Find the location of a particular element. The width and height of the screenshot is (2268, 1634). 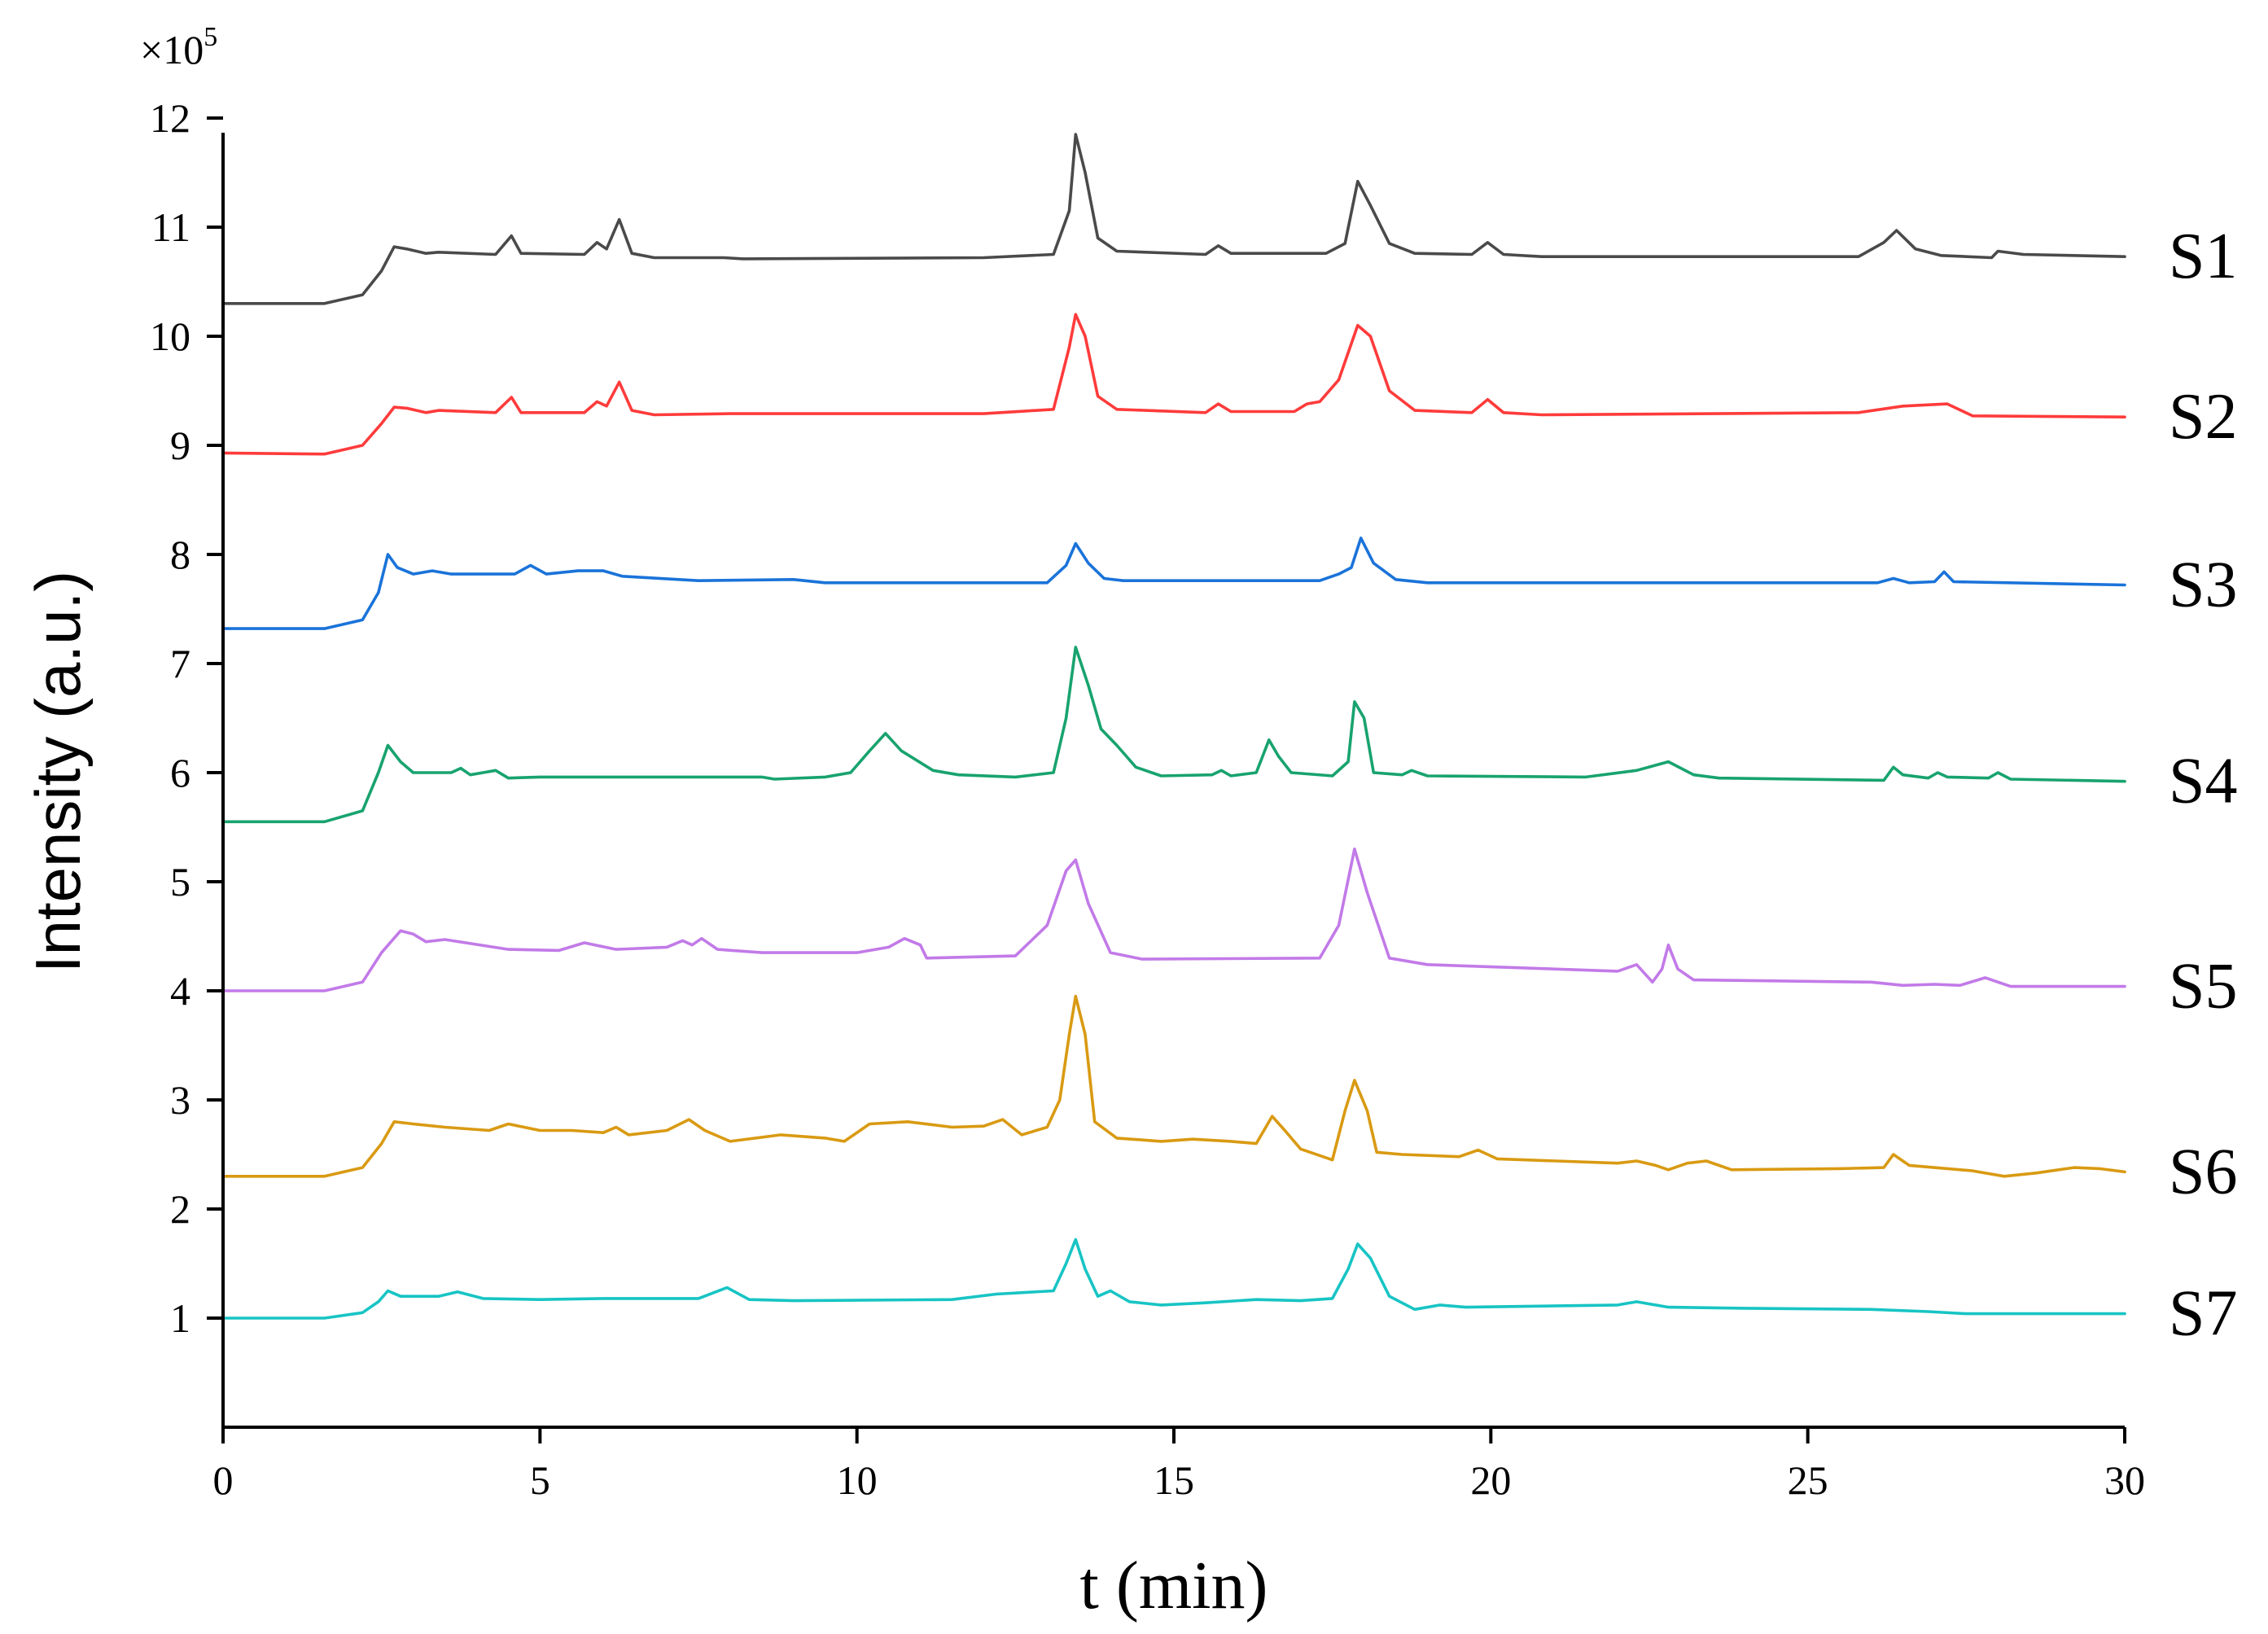

y-tick-label: 3 is located at coordinates (180, 1100).